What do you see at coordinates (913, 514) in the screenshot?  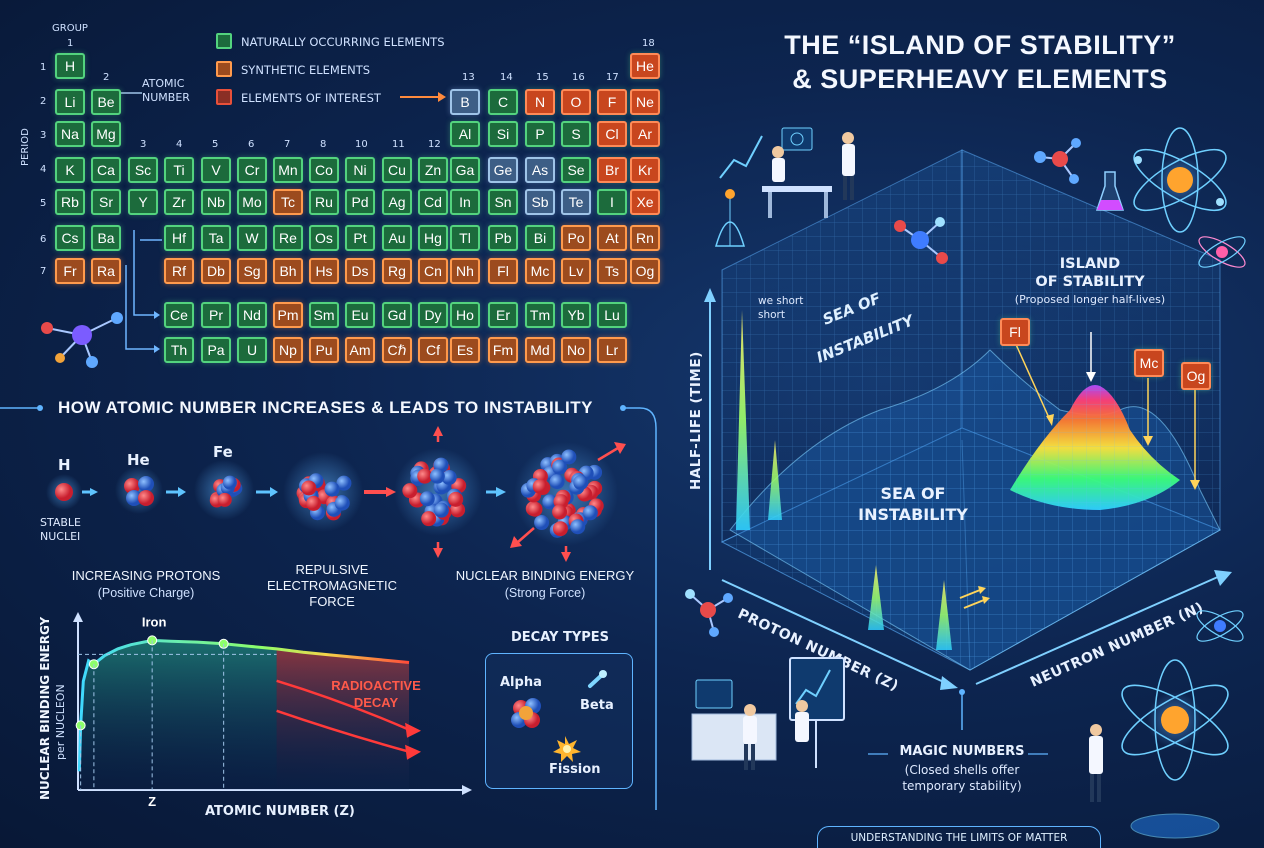 I see `sea-lower-2: INSTABILITY` at bounding box center [913, 514].